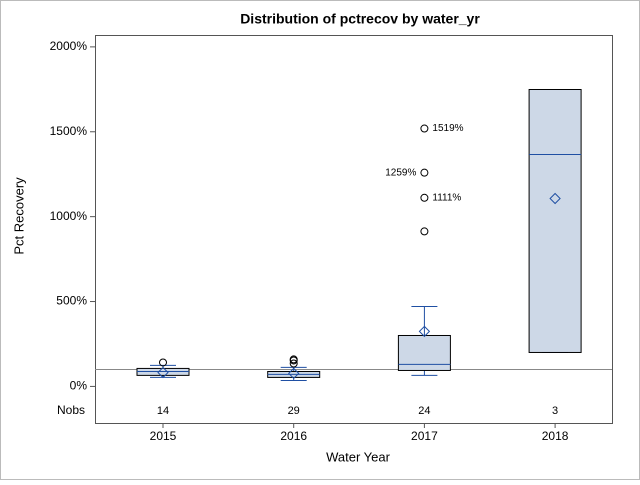 This screenshot has height=485, width=640. What do you see at coordinates (293, 436) in the screenshot?
I see `x-tick-label: 2016` at bounding box center [293, 436].